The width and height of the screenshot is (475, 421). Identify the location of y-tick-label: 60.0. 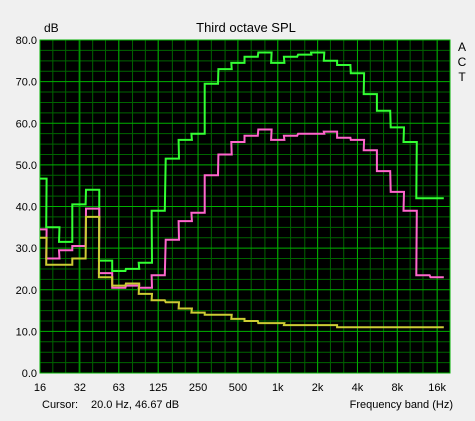
(26, 124).